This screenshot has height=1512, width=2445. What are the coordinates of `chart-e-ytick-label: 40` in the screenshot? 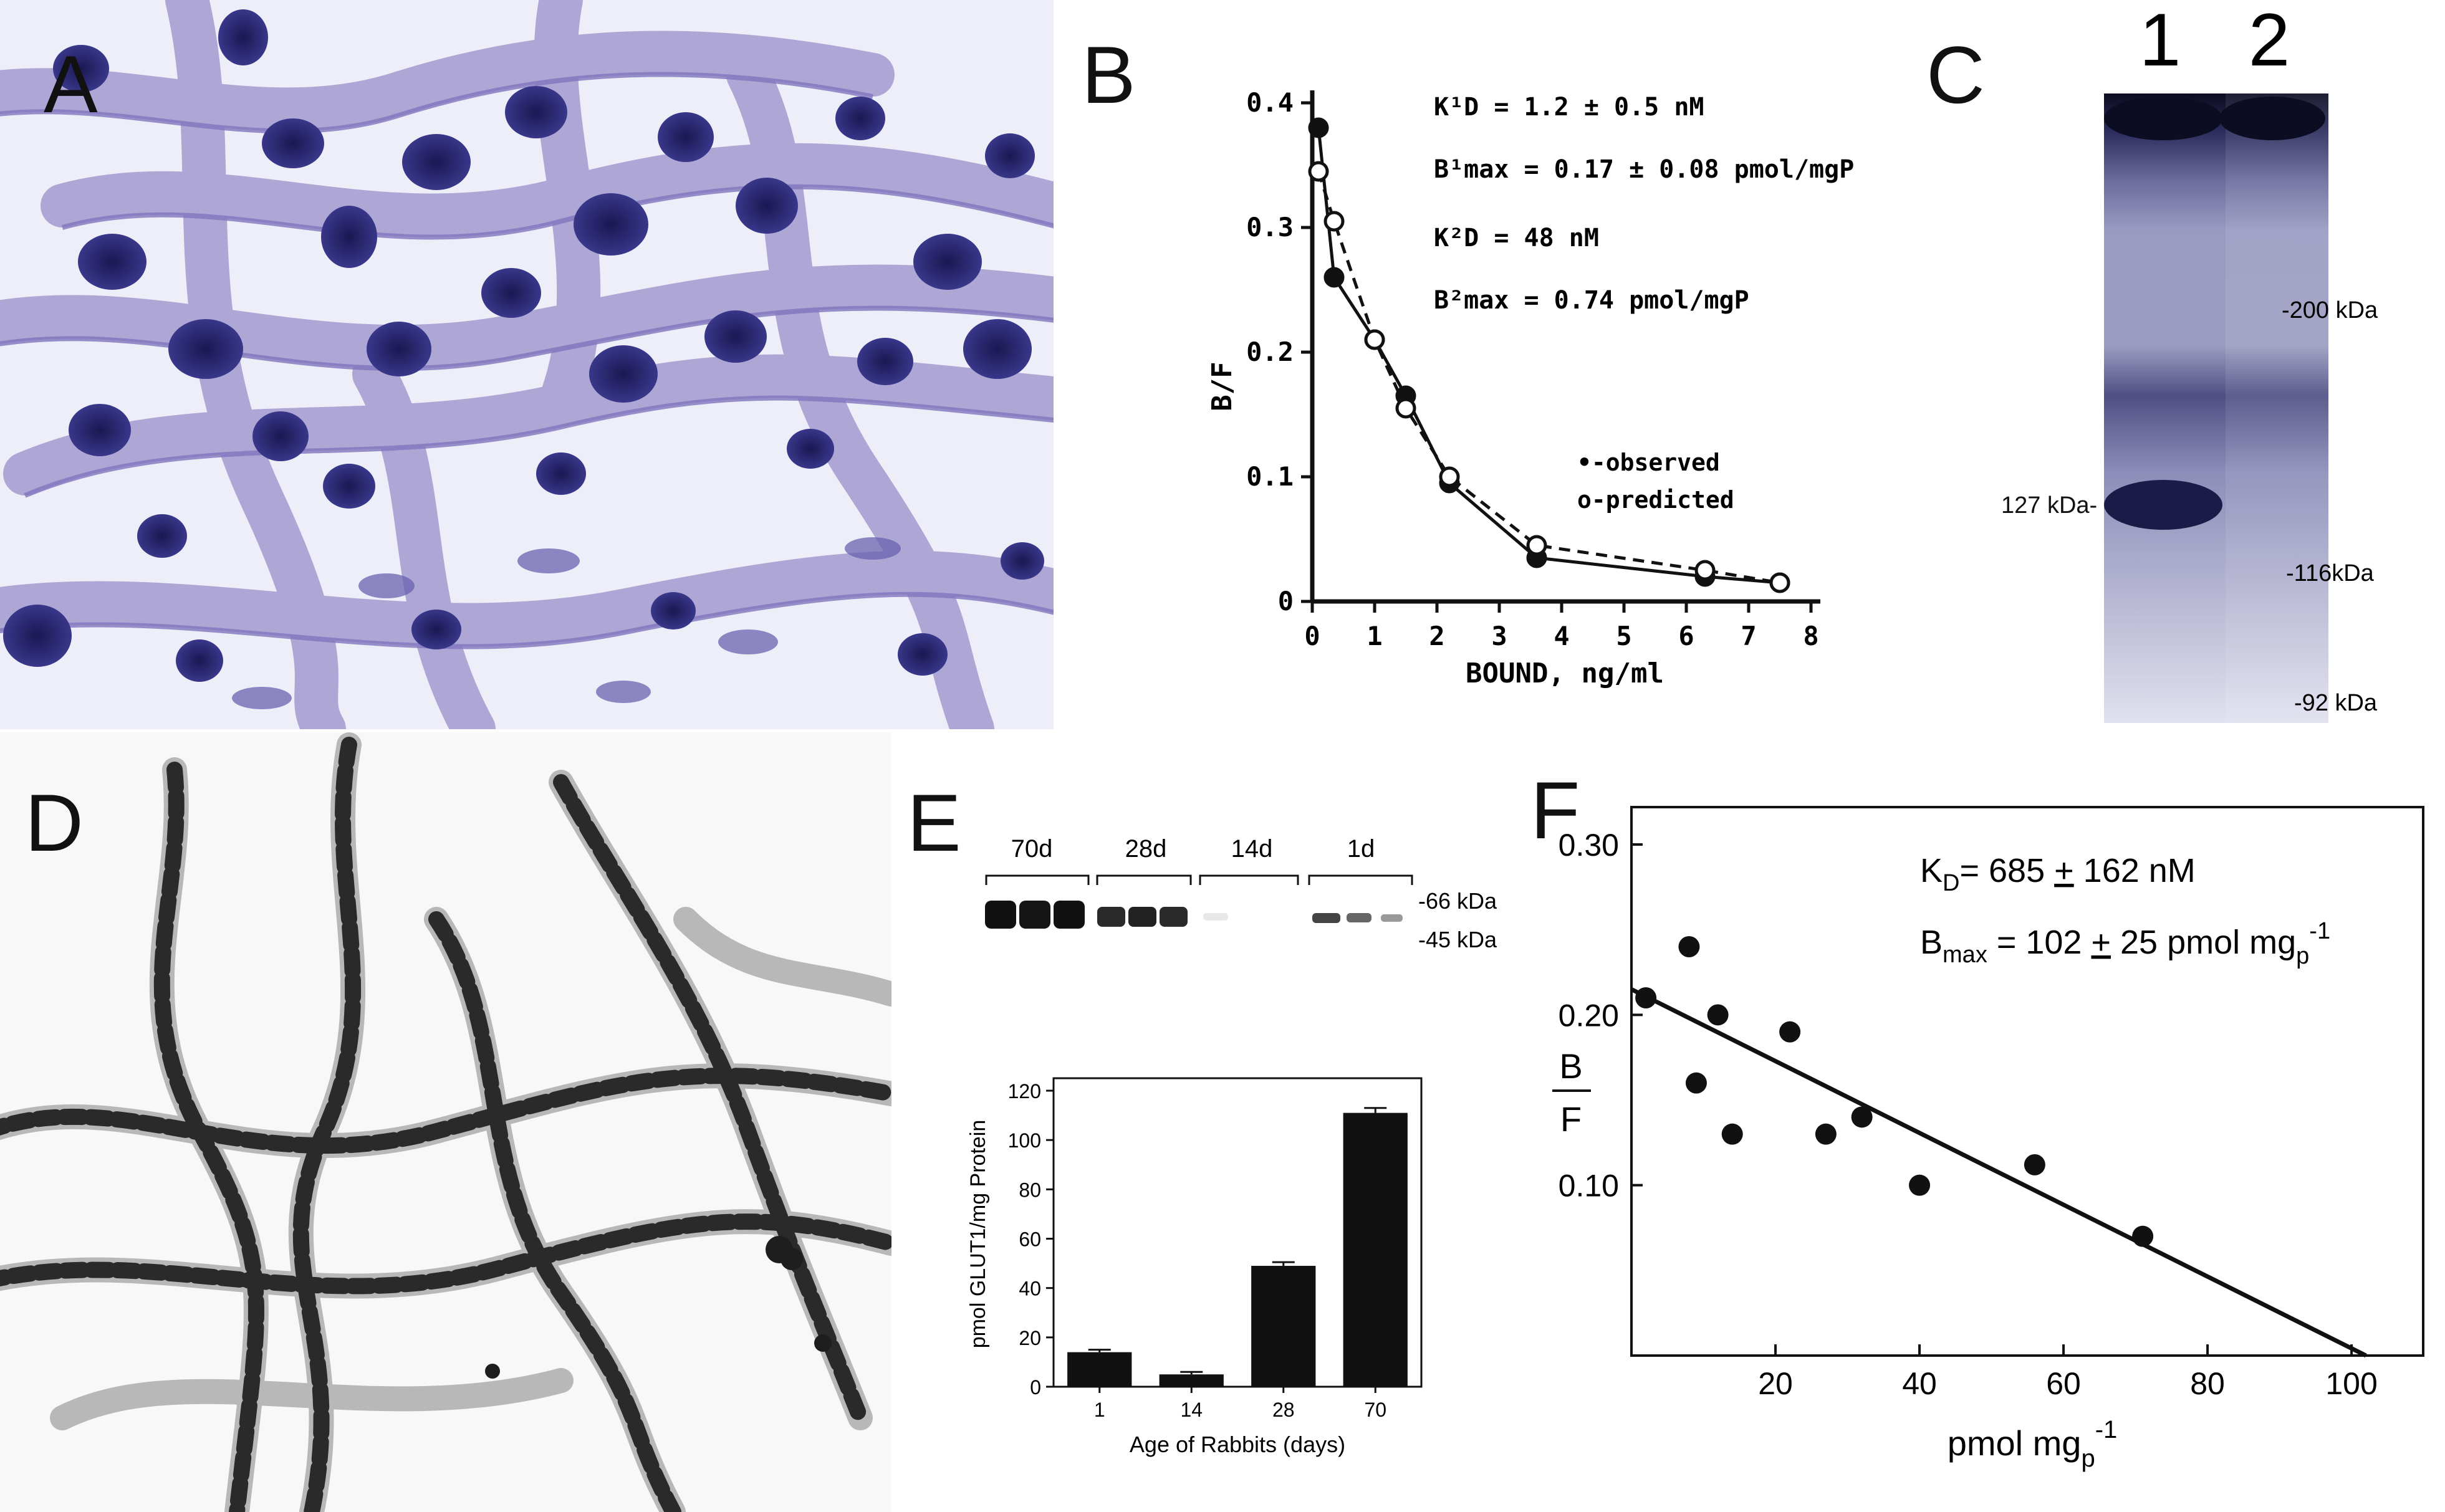 It's located at (1030, 1289).